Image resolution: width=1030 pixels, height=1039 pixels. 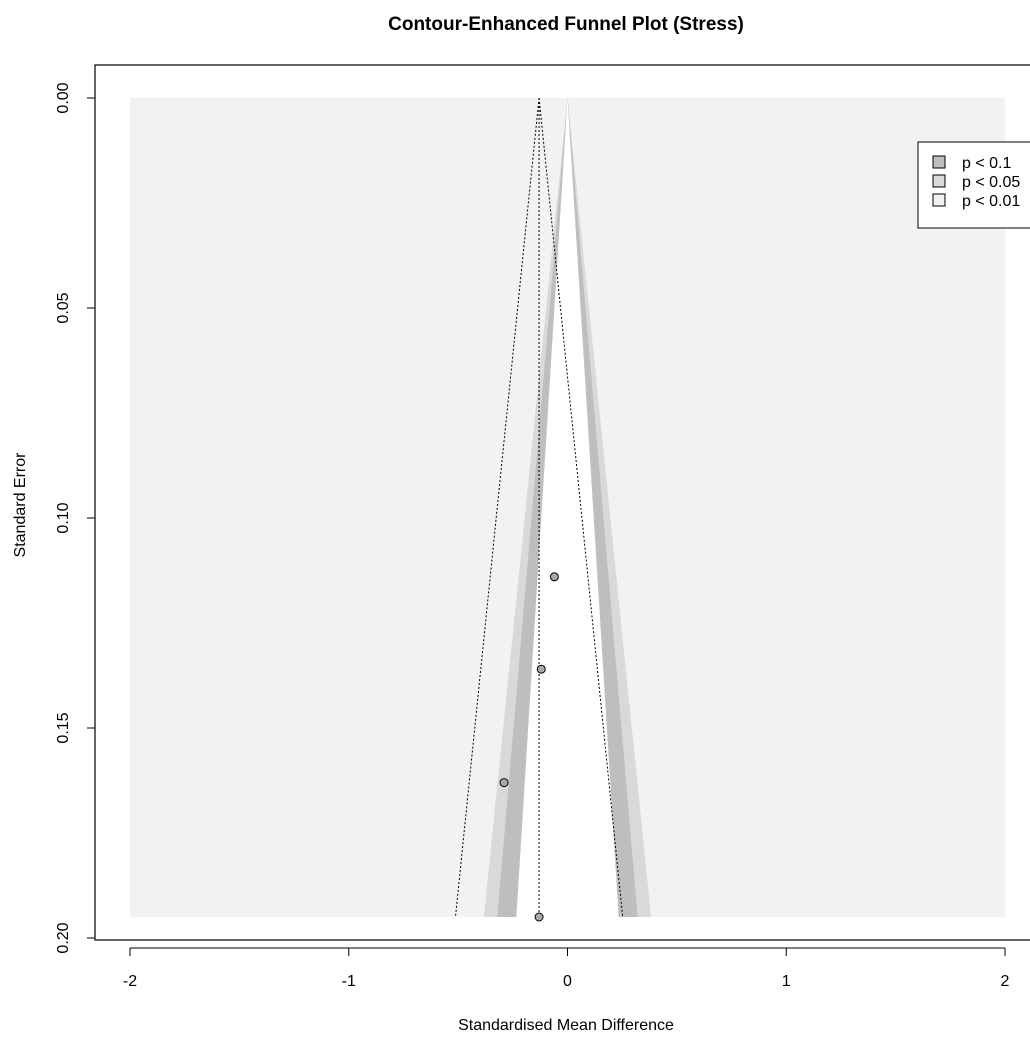 I want to click on x-tick-label: -1, so click(x=349, y=981).